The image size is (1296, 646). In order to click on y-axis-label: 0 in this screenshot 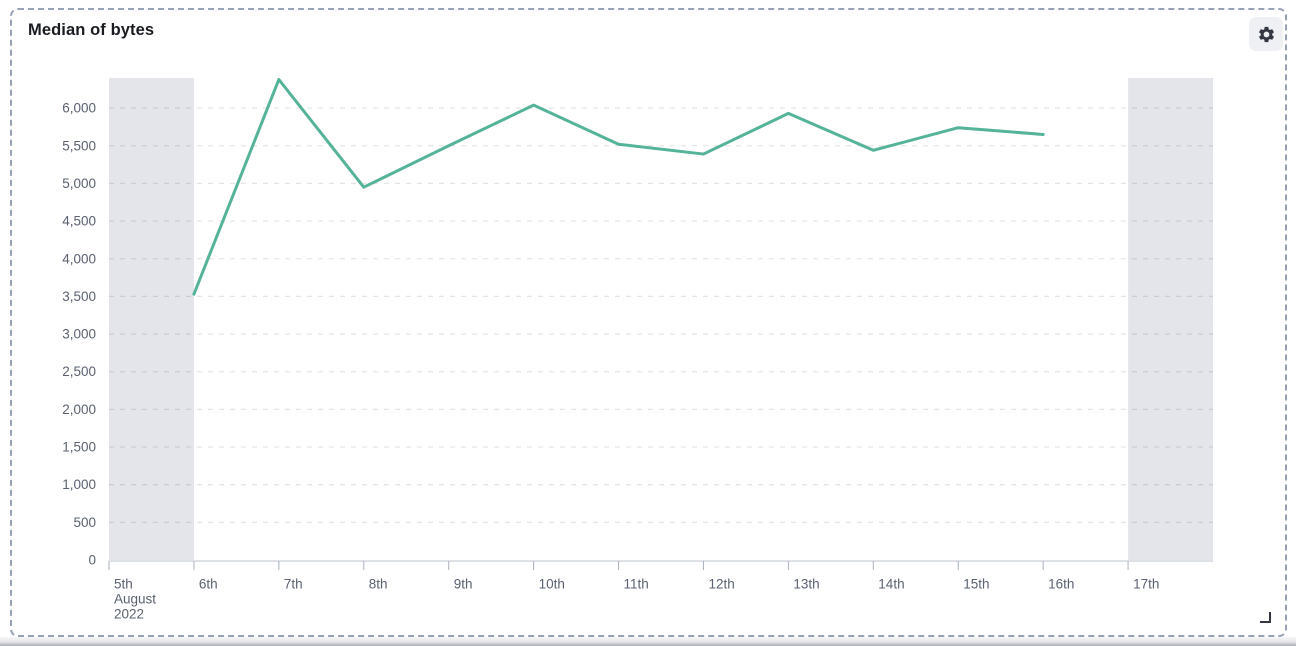, I will do `click(92, 560)`.